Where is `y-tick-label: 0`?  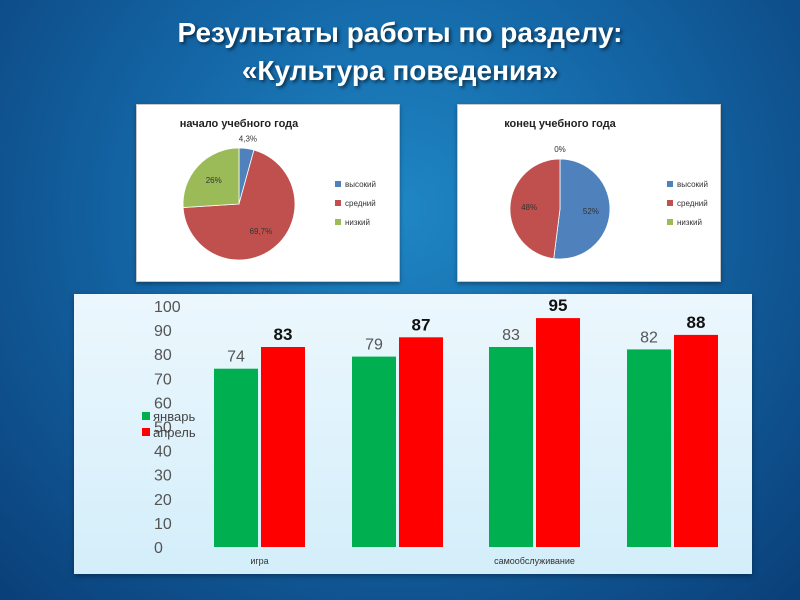 y-tick-label: 0 is located at coordinates (158, 548).